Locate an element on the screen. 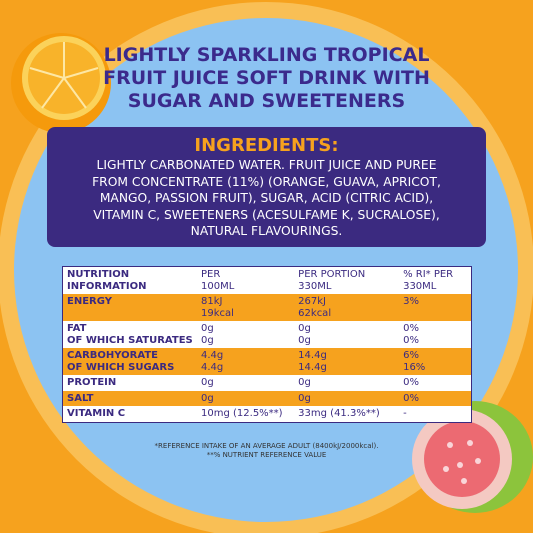 This screenshot has height=533, width=533. cell-line: SALT is located at coordinates (80, 398).